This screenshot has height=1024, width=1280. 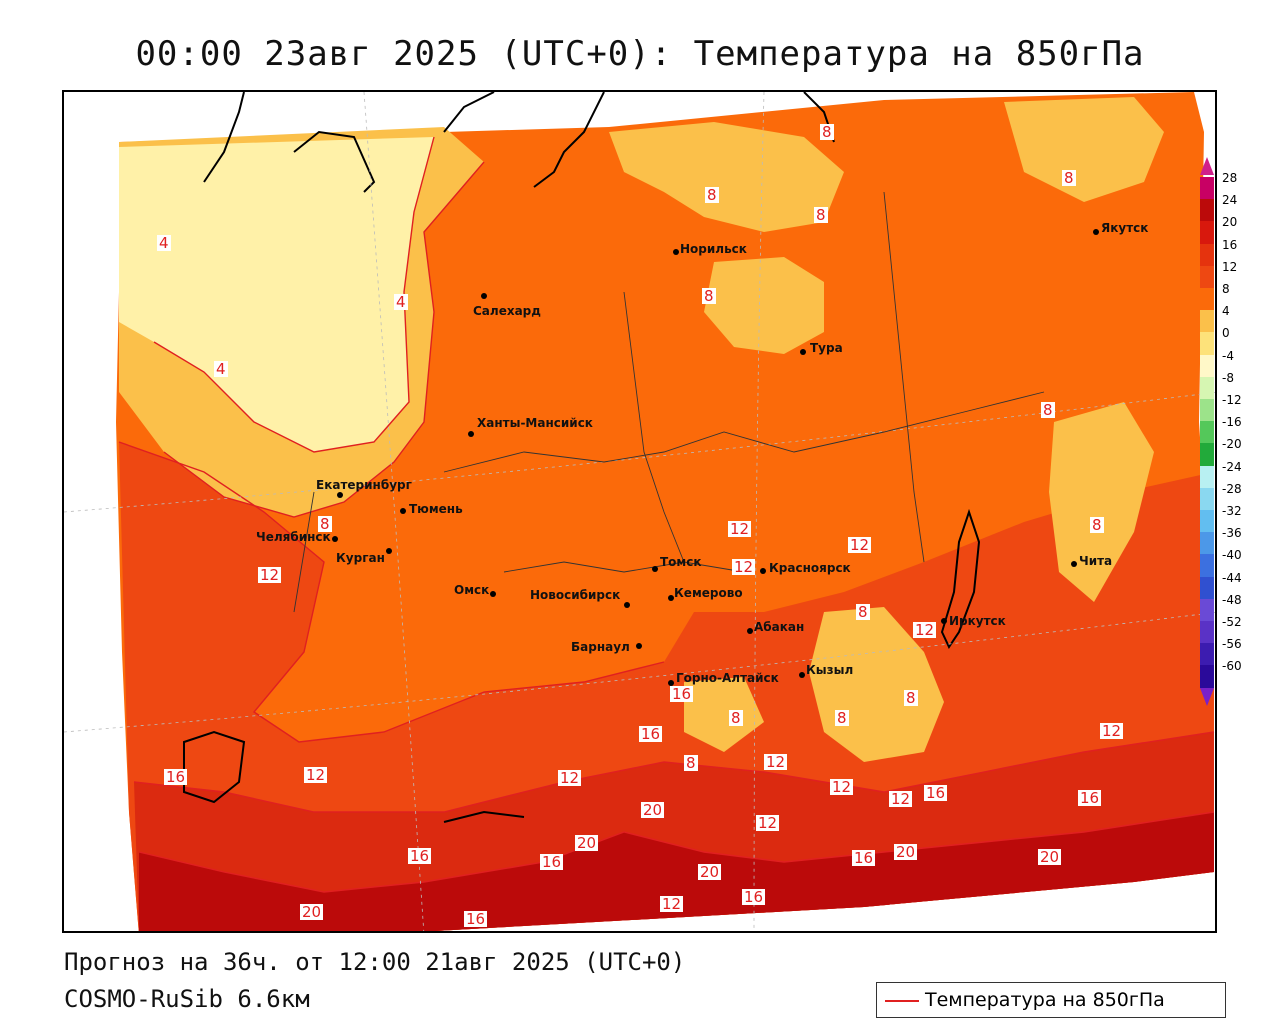 What do you see at coordinates (1230, 266) in the screenshot?
I see `legend-tick: 12` at bounding box center [1230, 266].